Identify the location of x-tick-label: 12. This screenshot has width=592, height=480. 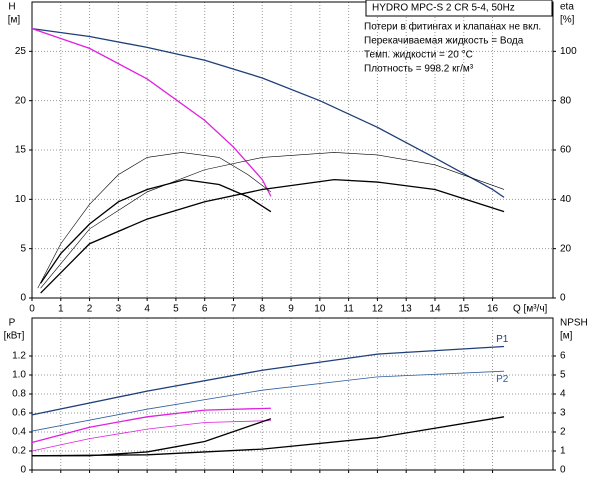
(378, 309).